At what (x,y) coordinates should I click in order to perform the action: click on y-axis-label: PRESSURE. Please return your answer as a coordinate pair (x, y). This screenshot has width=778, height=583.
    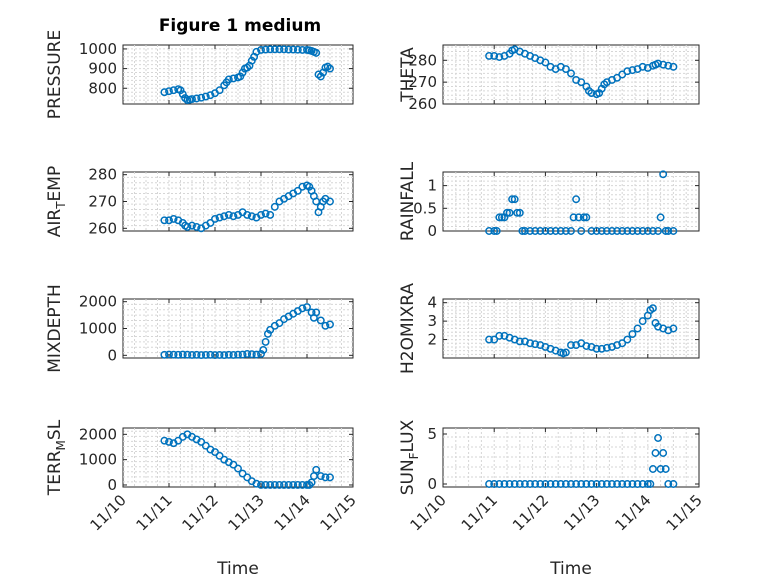
    Looking at the image, I should click on (55, 74).